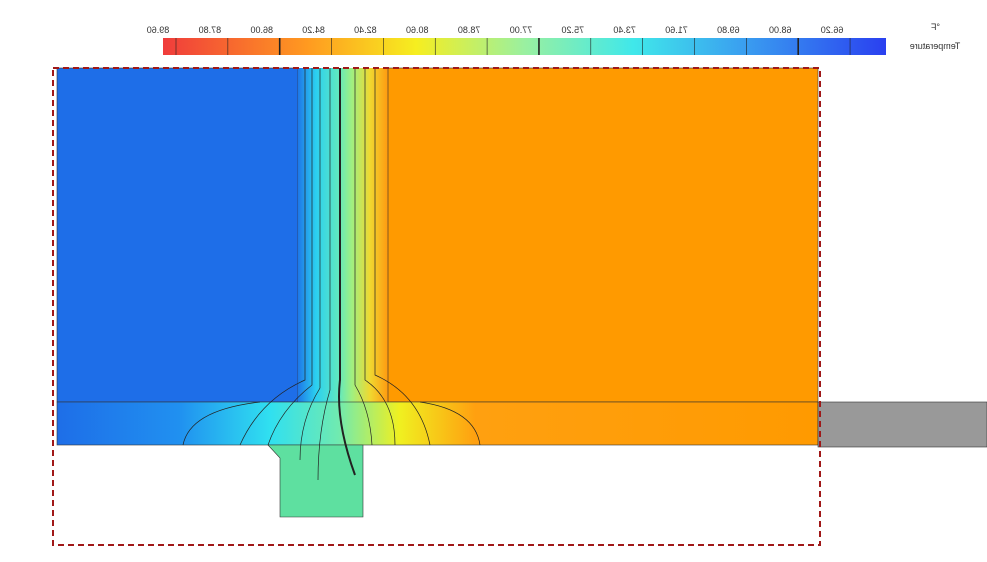 The image size is (987, 562). What do you see at coordinates (521, 30) in the screenshot?
I see `colorbar-label: 77.00` at bounding box center [521, 30].